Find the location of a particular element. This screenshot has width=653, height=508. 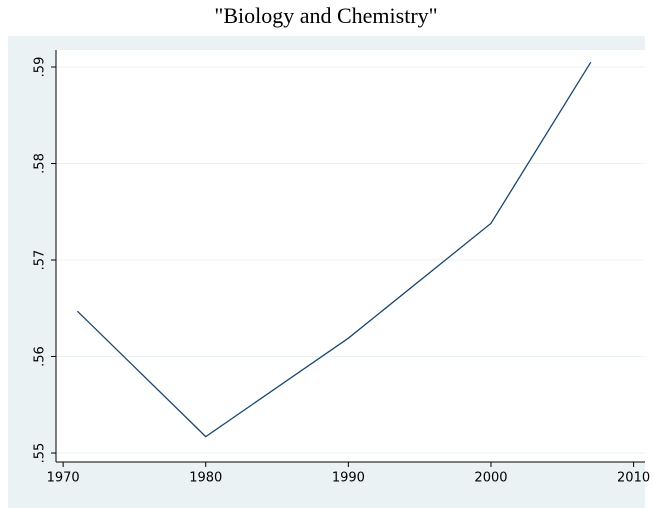

x-tick-label: 1980 is located at coordinates (205, 478).